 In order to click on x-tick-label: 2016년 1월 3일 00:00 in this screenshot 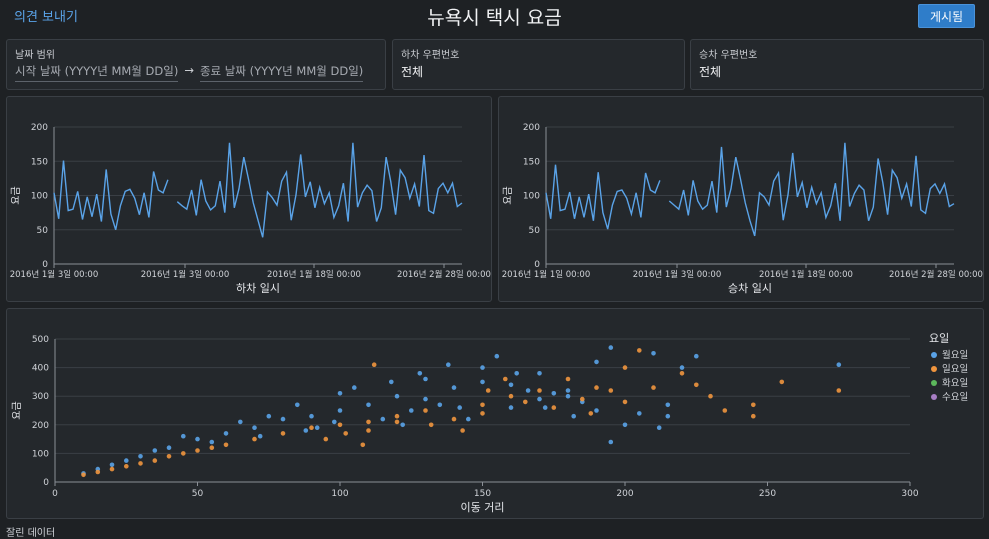, I will do `click(677, 274)`.